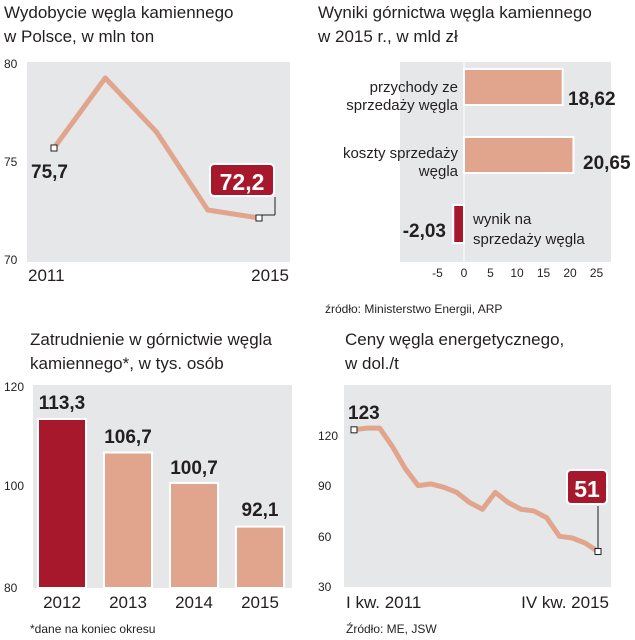 This screenshot has width=635, height=640. I want to click on chart3-cat-2013: 2013, so click(128, 602).